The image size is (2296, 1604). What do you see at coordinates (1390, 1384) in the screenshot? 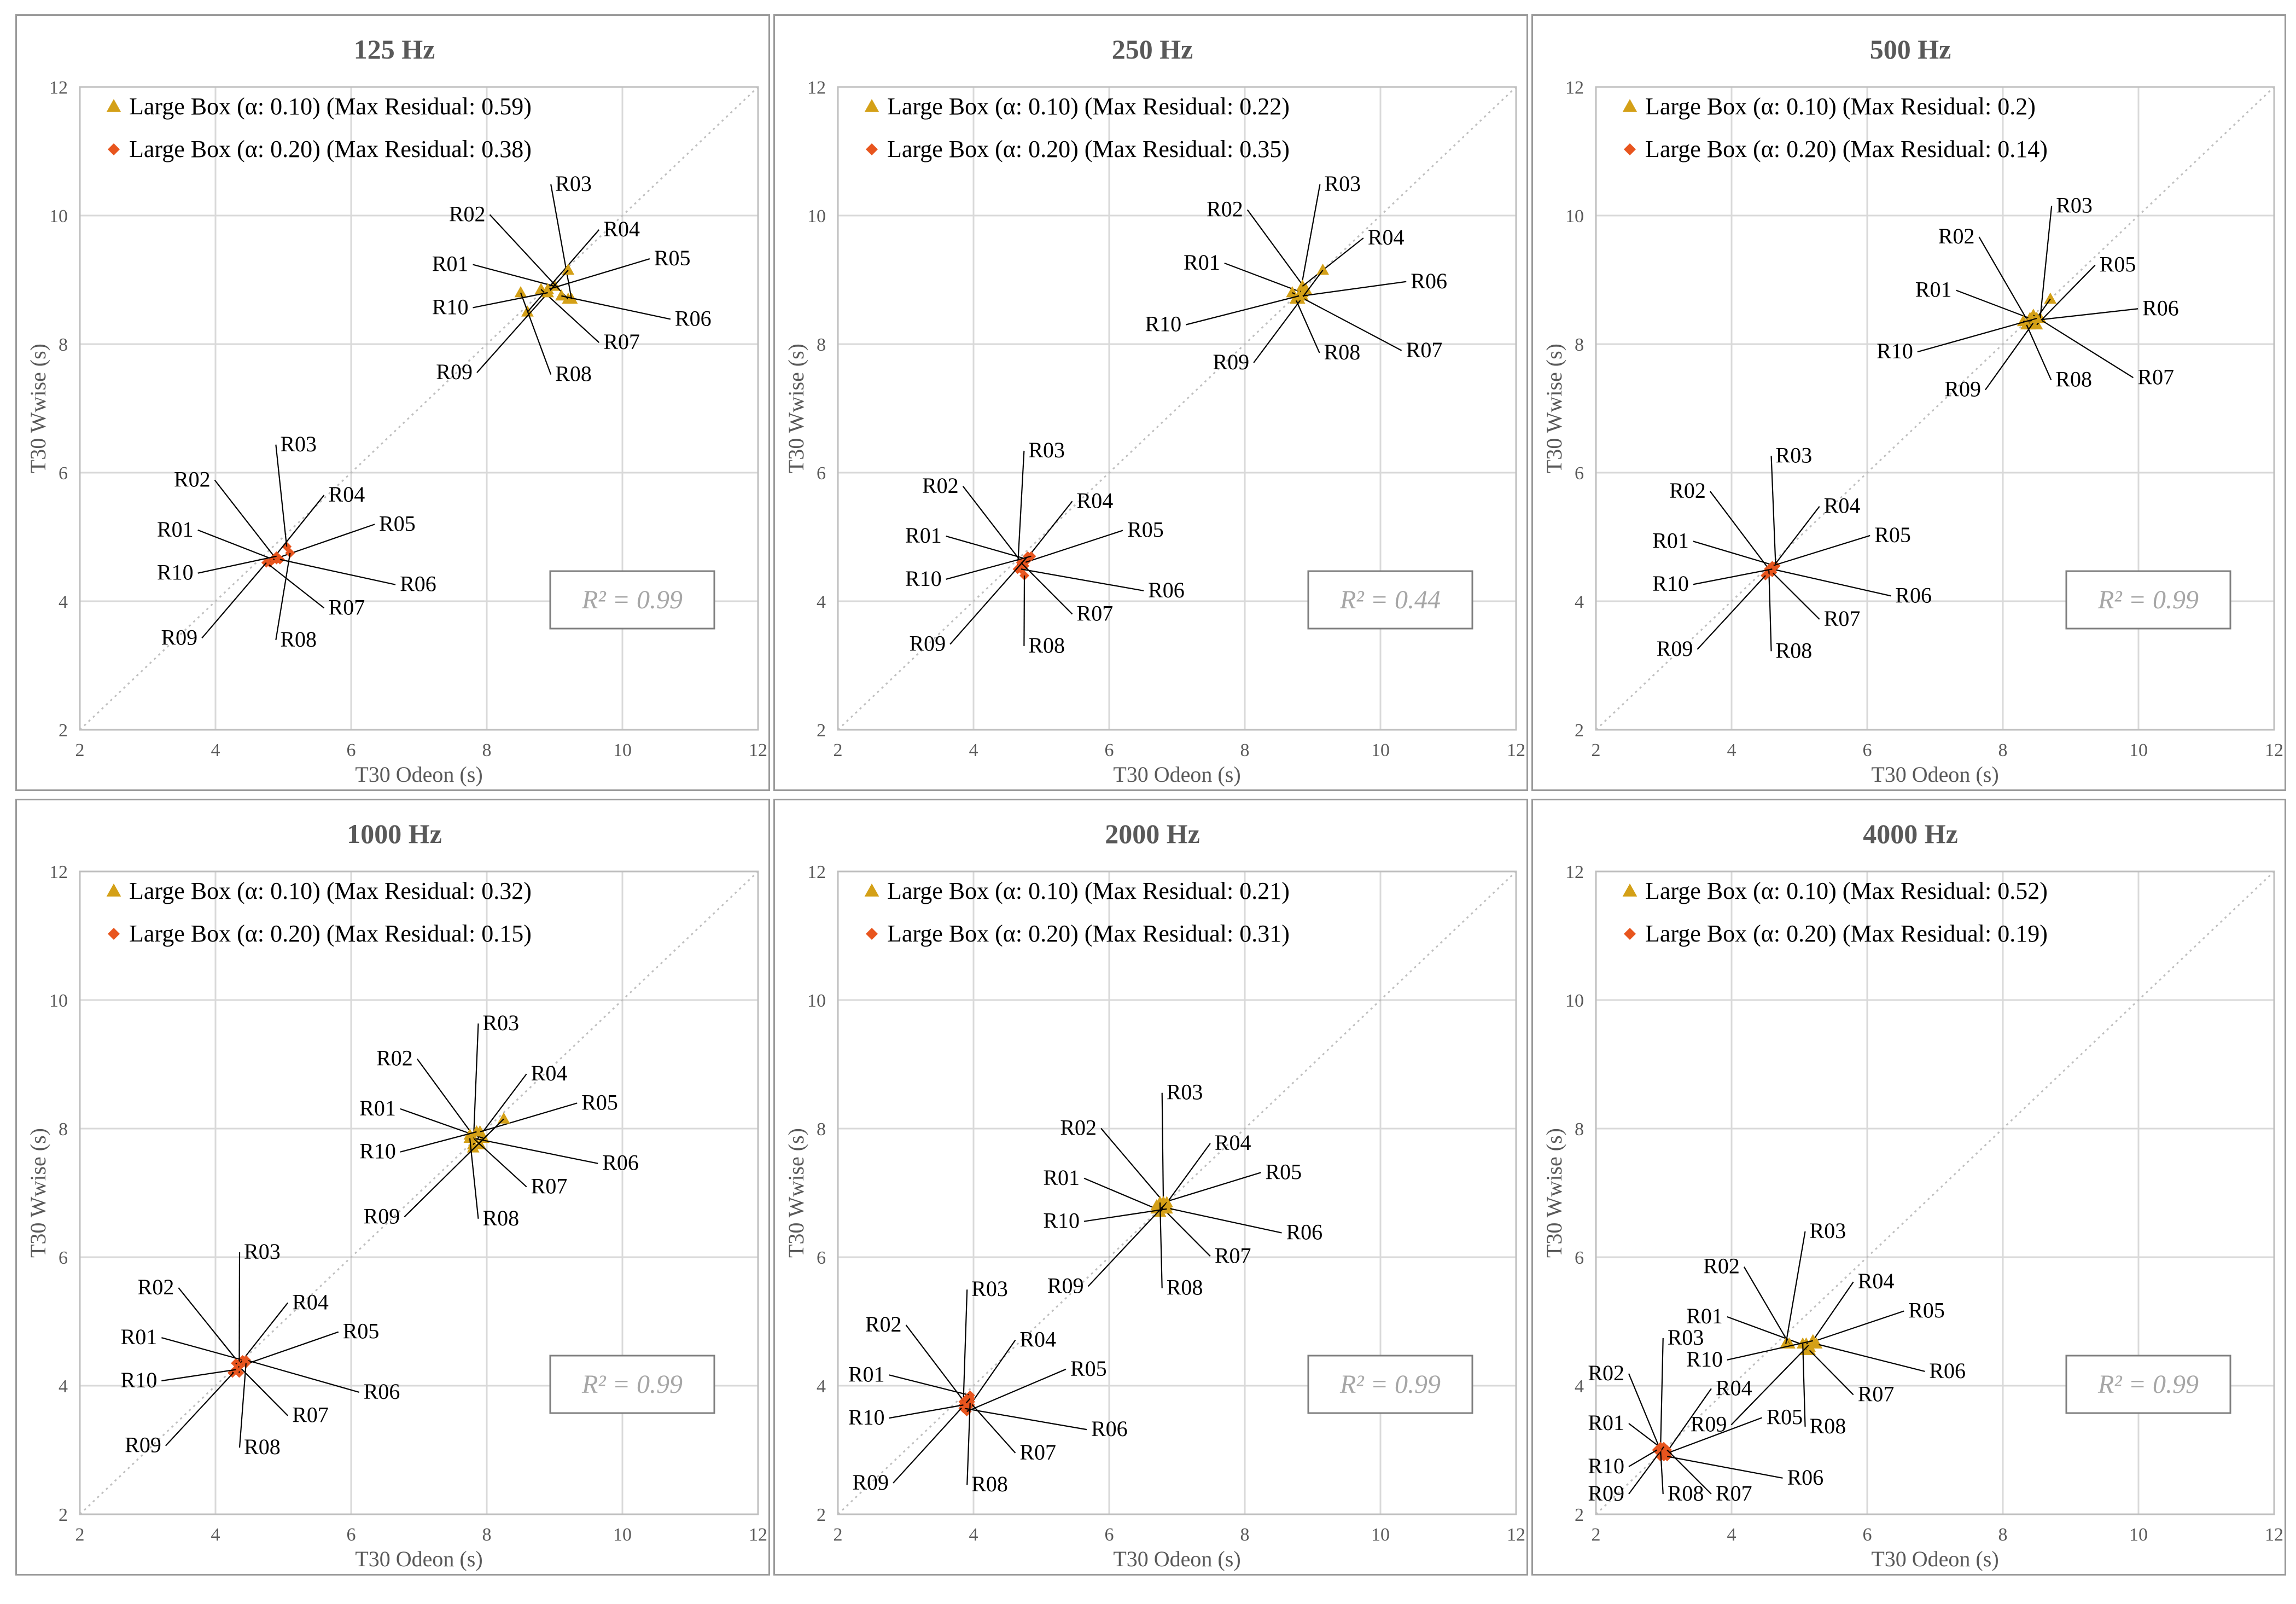
I see `r-squared-box` at bounding box center [1390, 1384].